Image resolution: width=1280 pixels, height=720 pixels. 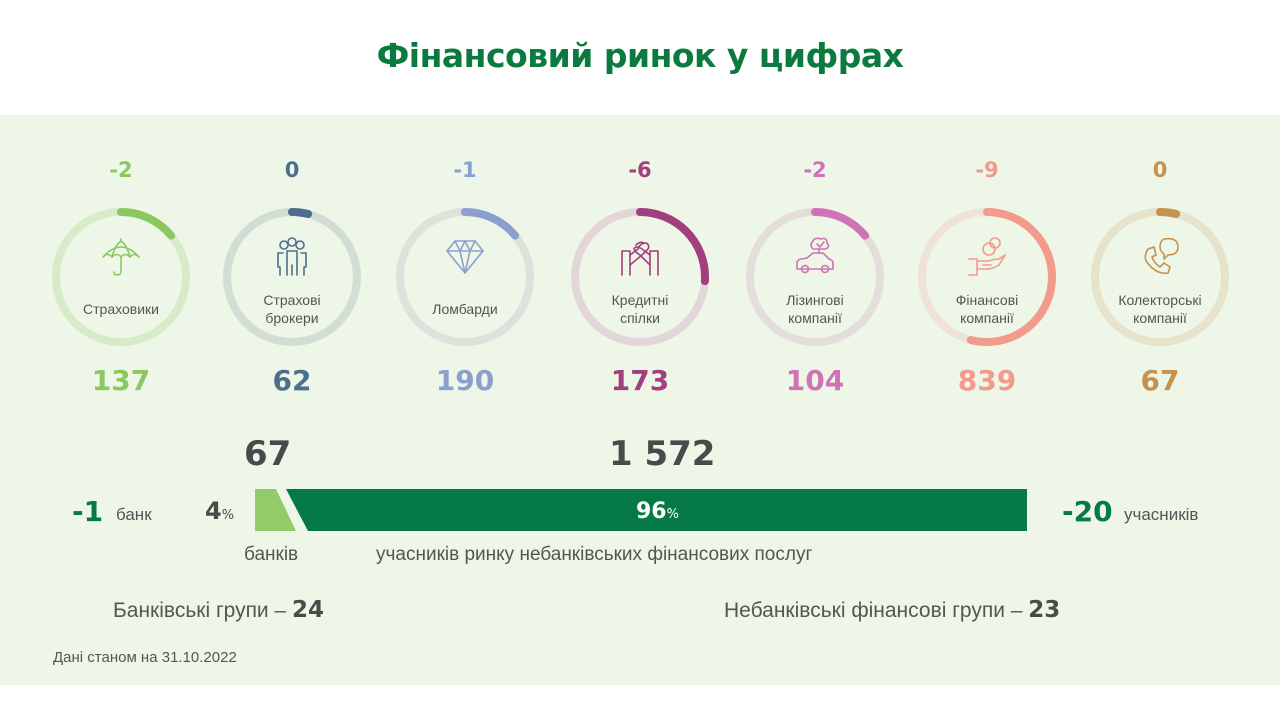 I want to click on bank-groups: Банківські групи – 24, so click(x=218, y=610).